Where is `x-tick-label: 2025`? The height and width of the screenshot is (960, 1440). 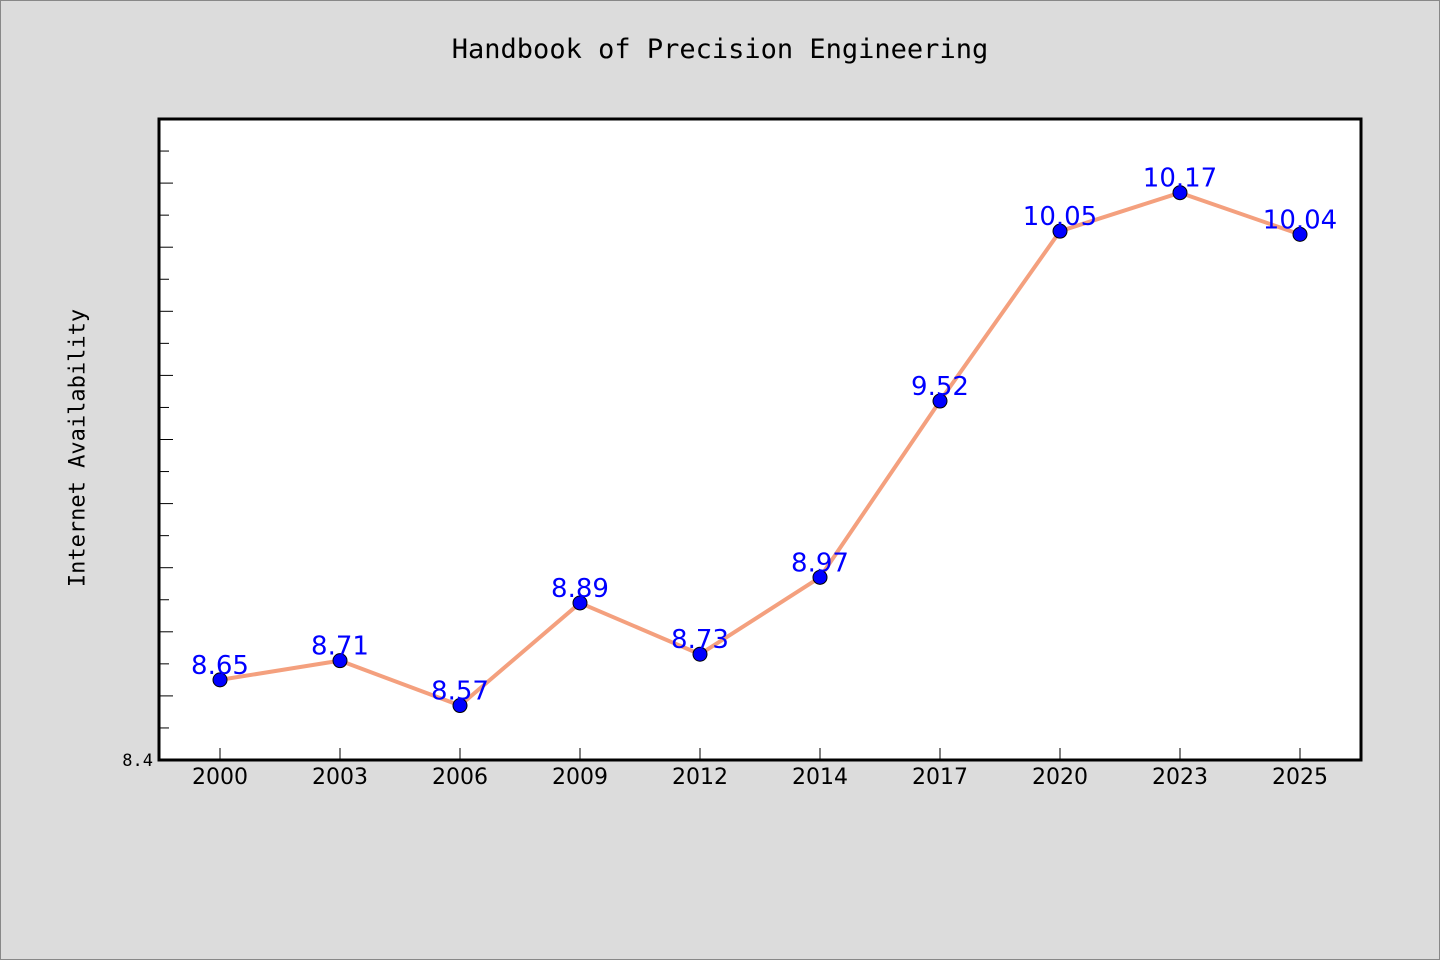 x-tick-label: 2025 is located at coordinates (1300, 777).